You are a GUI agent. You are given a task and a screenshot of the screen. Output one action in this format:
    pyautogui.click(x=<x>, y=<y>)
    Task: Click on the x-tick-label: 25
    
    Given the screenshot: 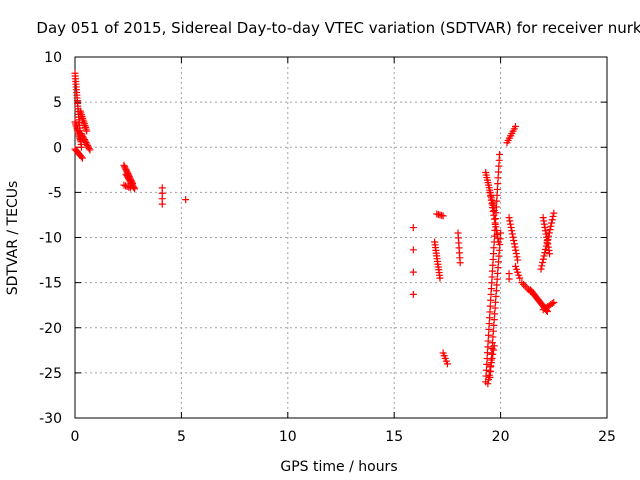 What is the action you would take?
    pyautogui.click(x=607, y=437)
    